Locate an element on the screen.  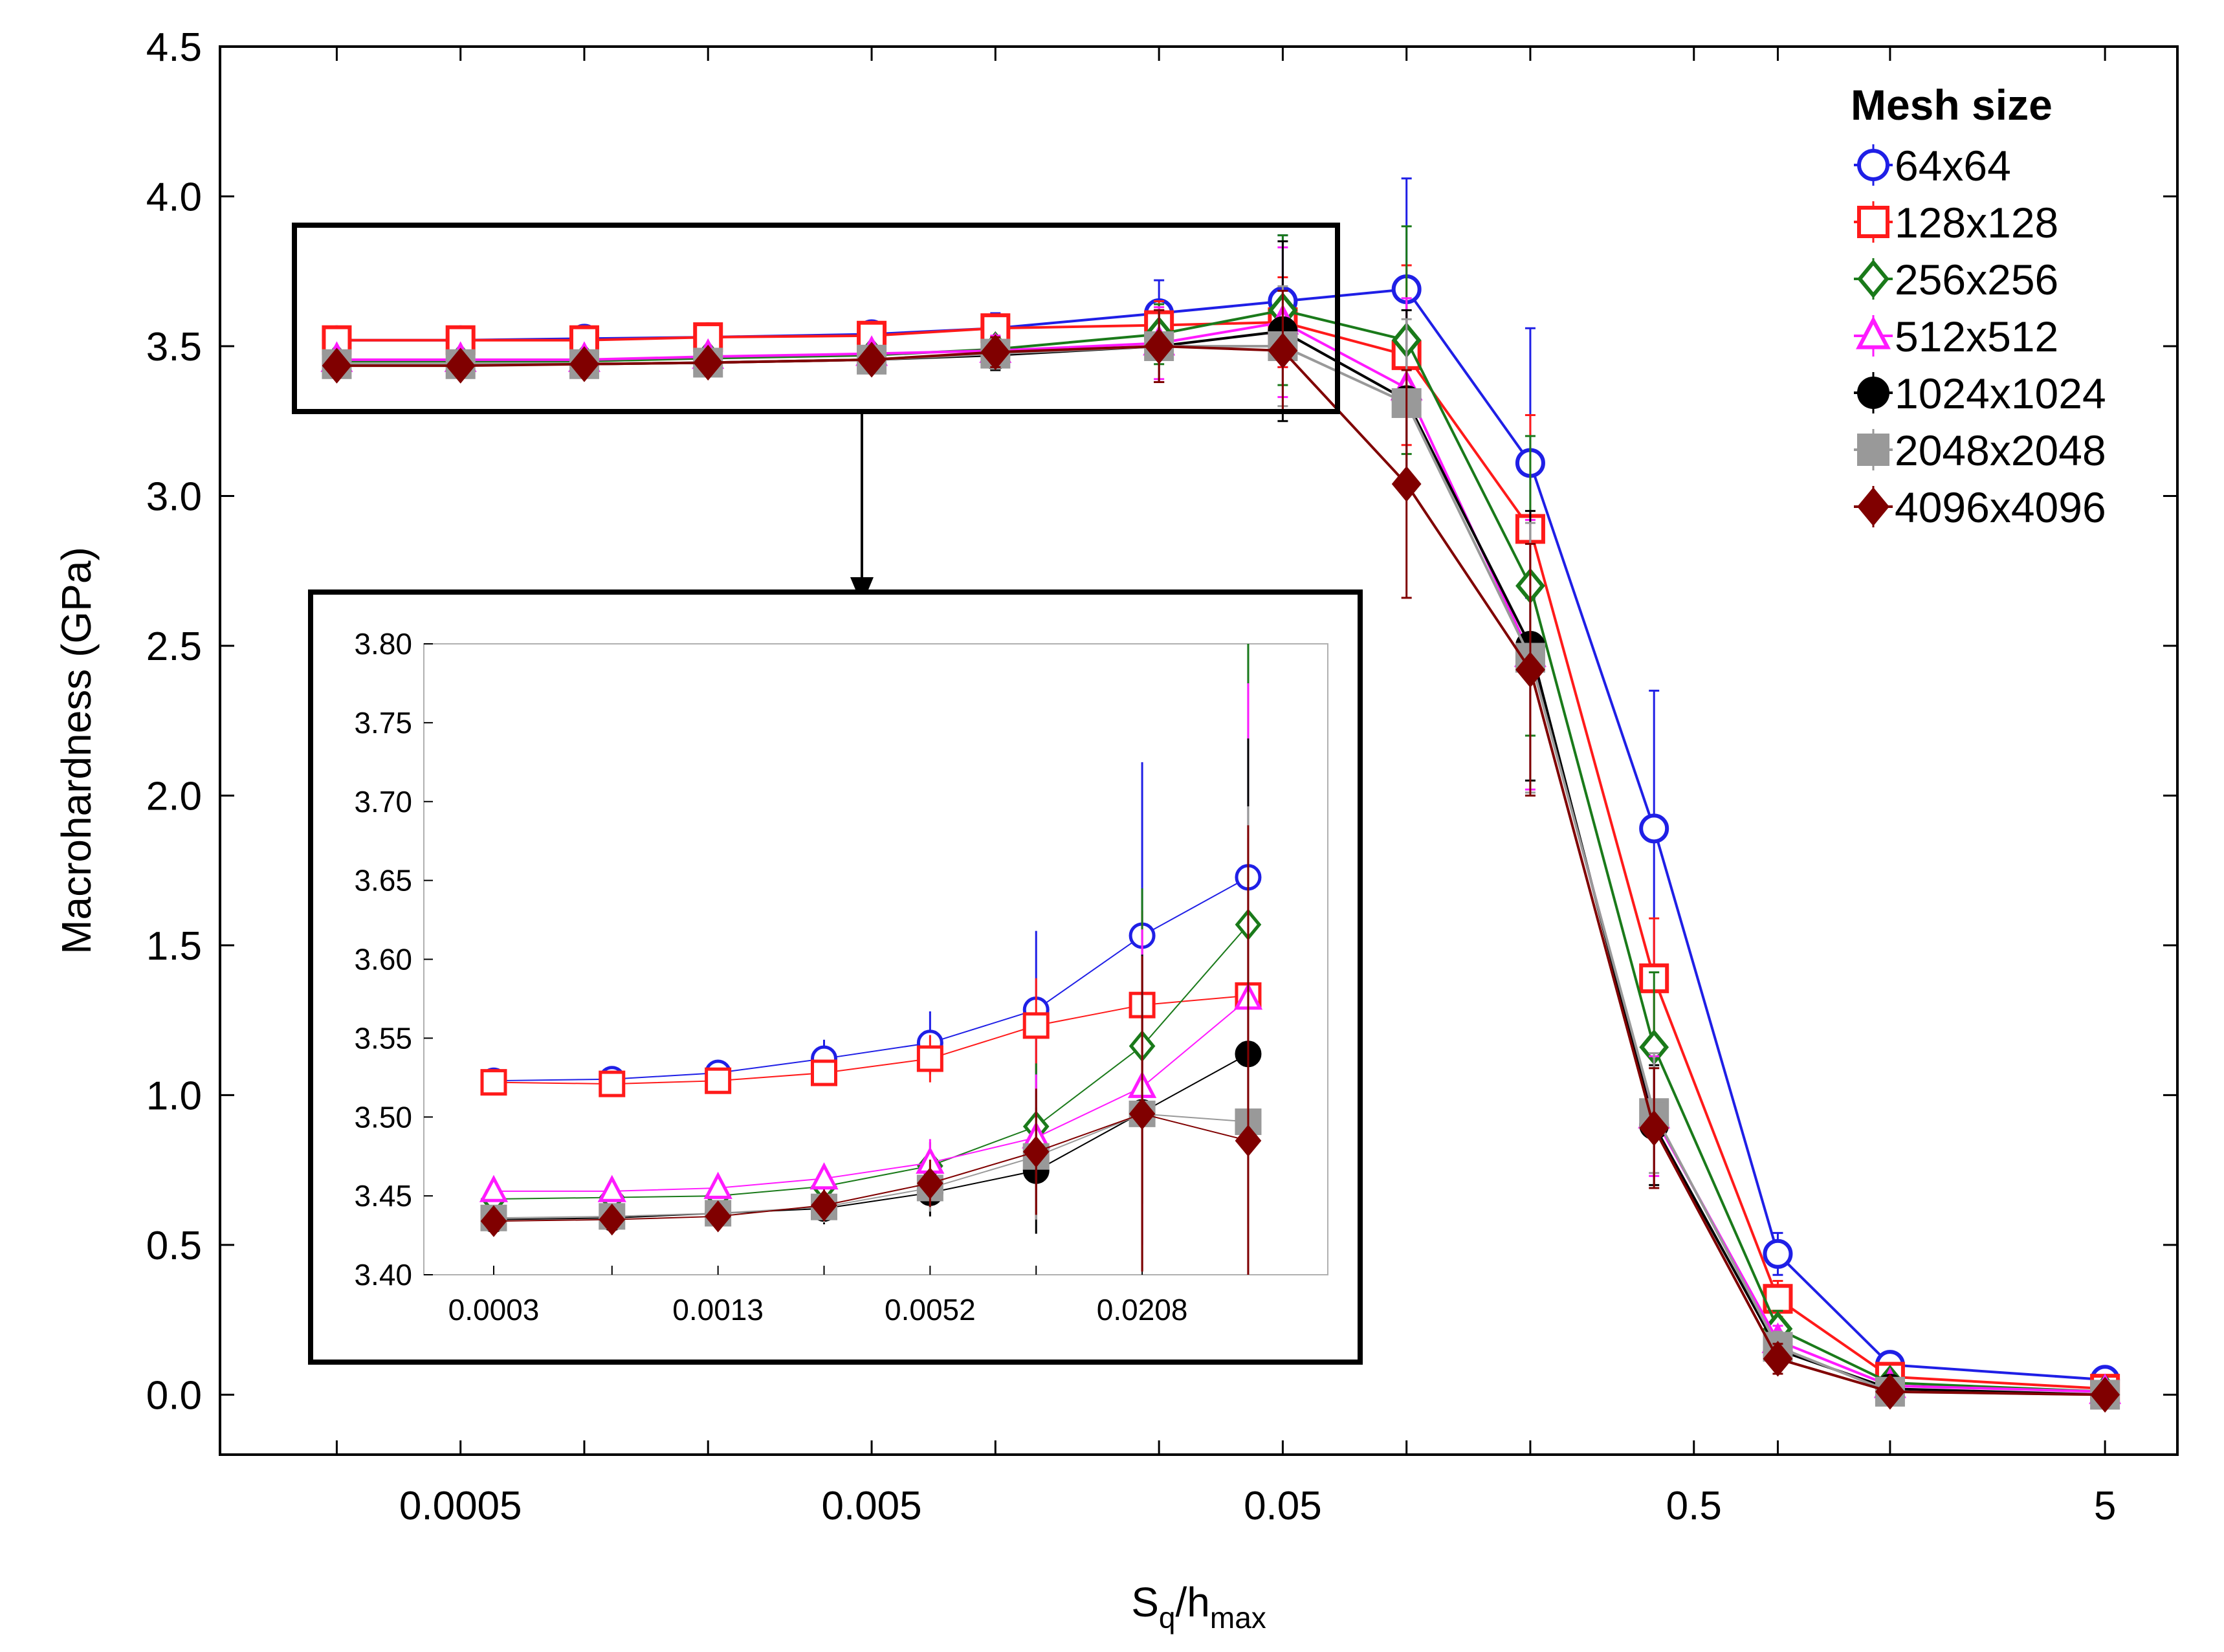
y-tick-label: 1.0 is located at coordinates (174, 1096).